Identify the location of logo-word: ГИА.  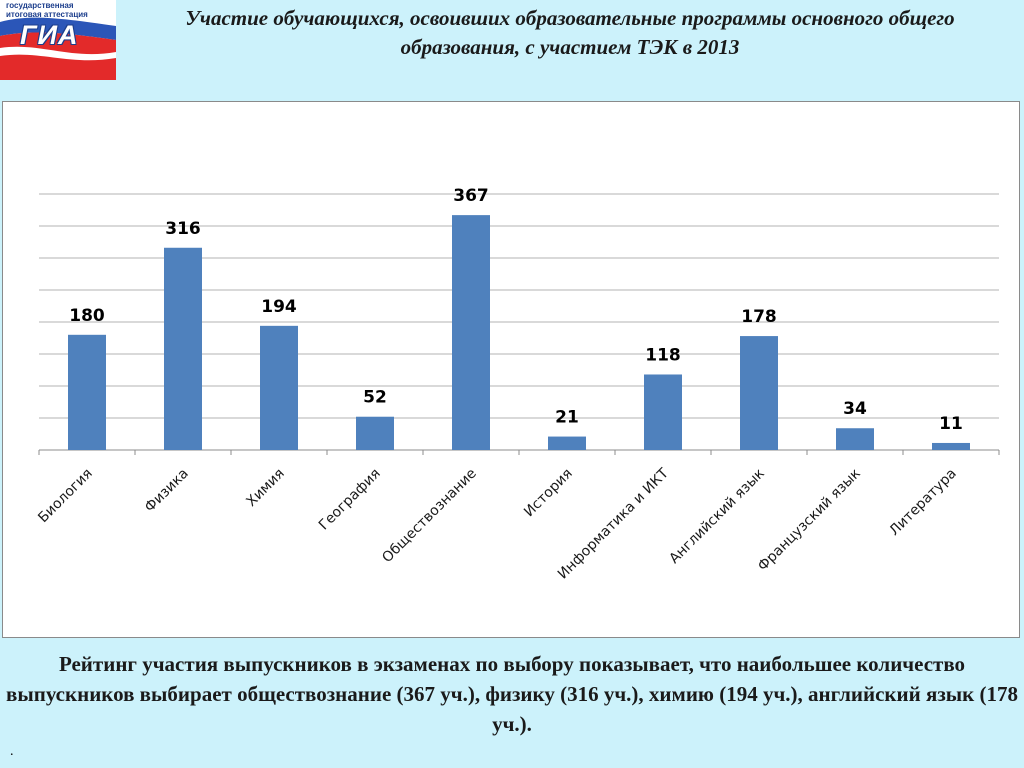
(49, 35).